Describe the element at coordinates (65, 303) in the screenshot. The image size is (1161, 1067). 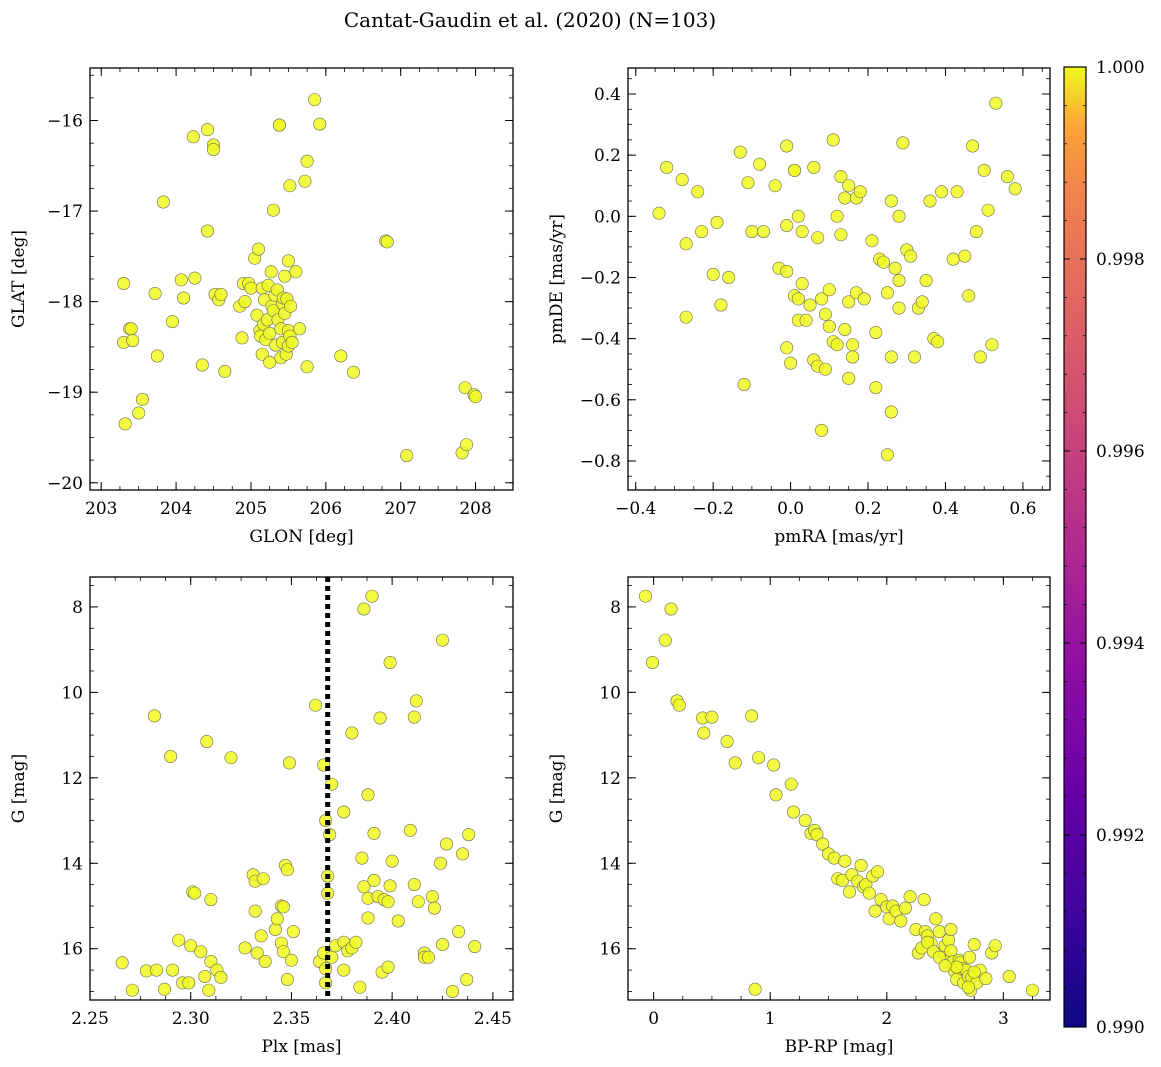
I see `y-tick-label: −18` at that location.